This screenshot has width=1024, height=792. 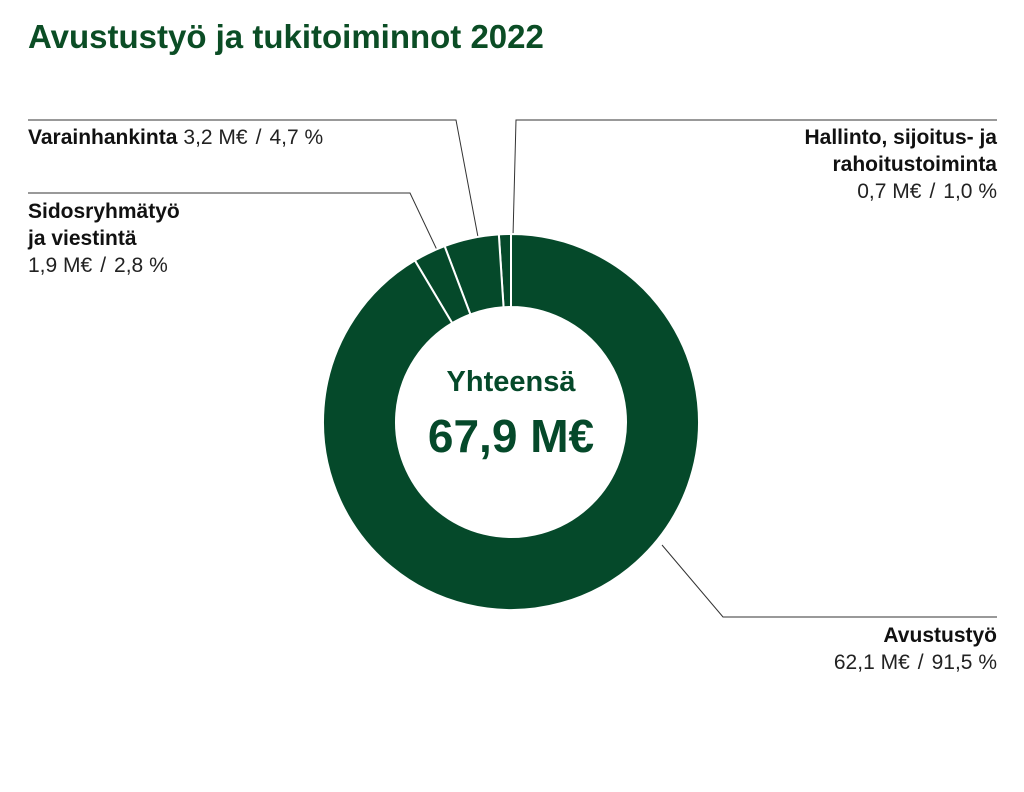 I want to click on percentage-label: 4,7 %, so click(x=296, y=137).